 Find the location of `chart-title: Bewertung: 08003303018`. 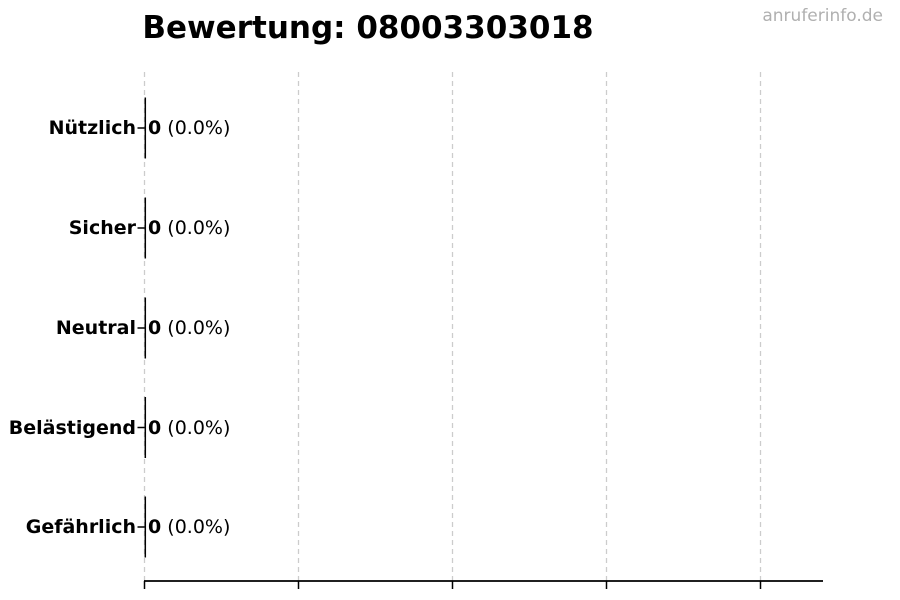

chart-title: Bewertung: 08003303018 is located at coordinates (368, 28).